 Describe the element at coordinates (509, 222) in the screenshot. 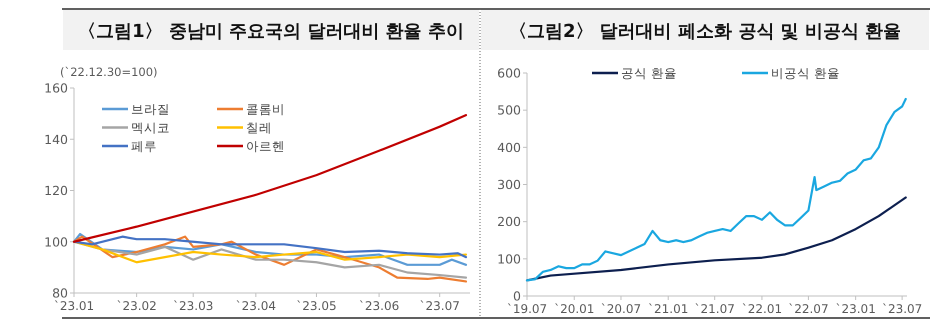

I see `y-tick-label: 200` at that location.